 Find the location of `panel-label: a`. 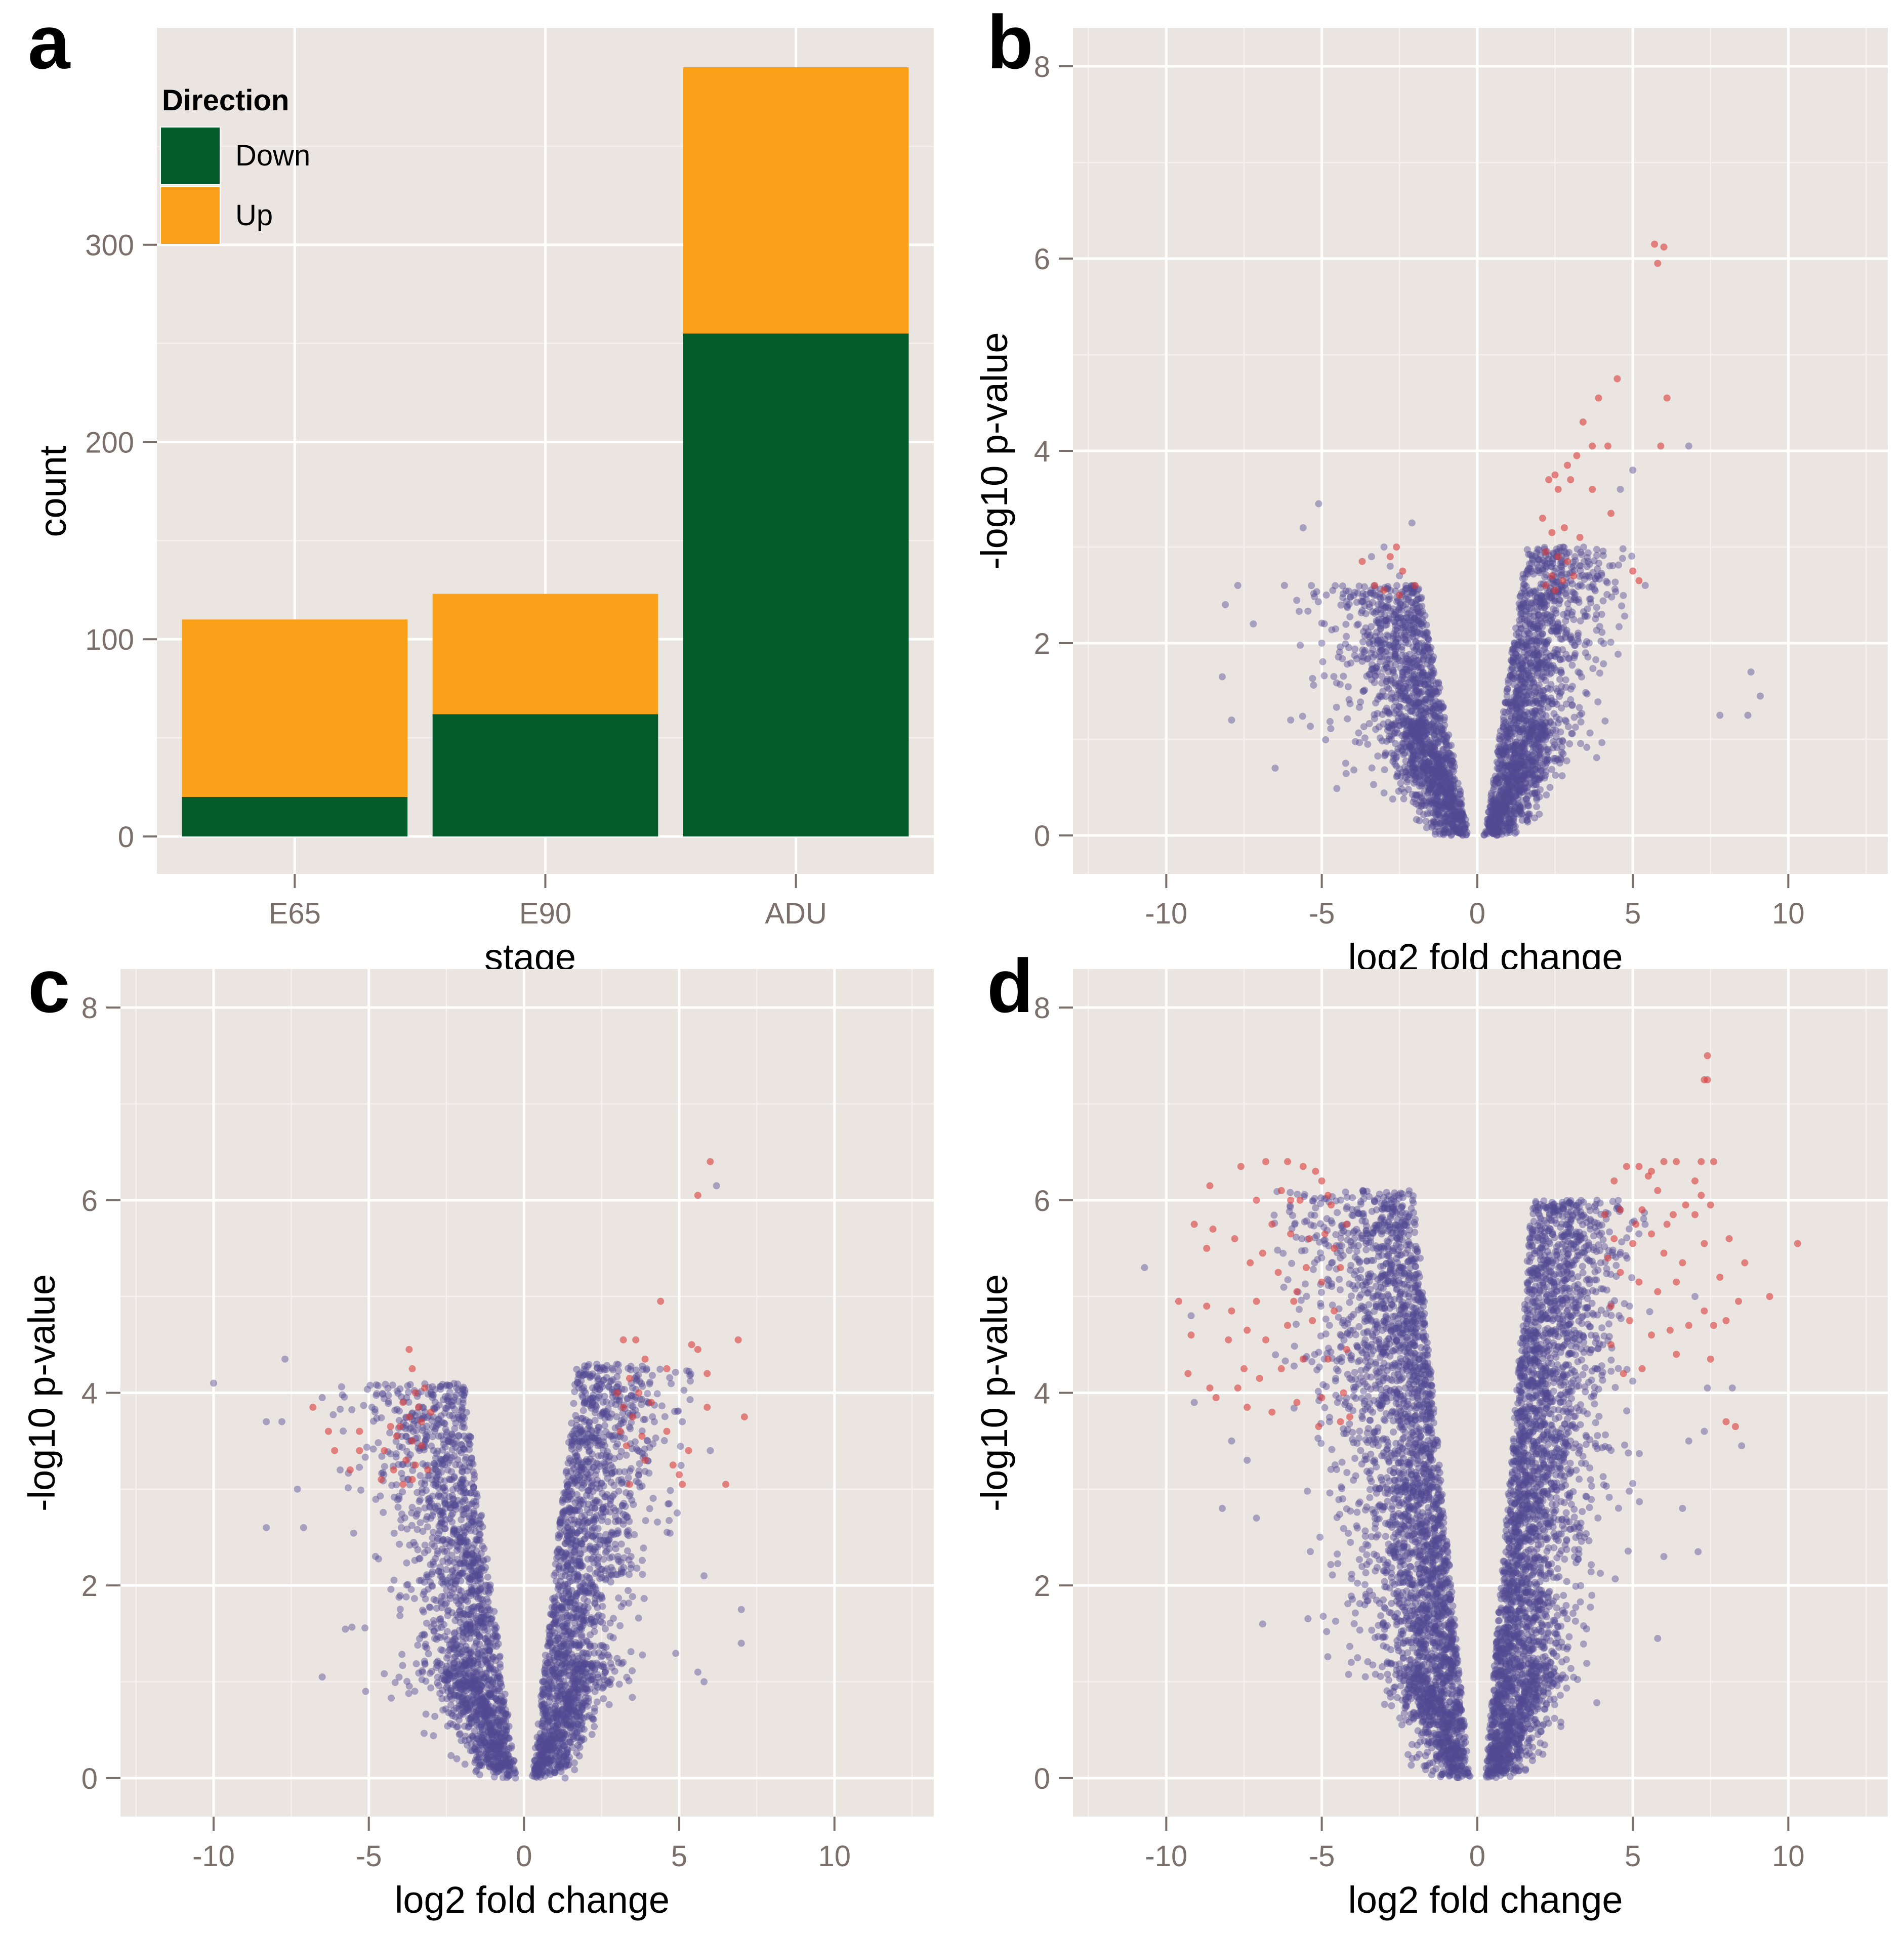

panel-label: a is located at coordinates (49, 42).